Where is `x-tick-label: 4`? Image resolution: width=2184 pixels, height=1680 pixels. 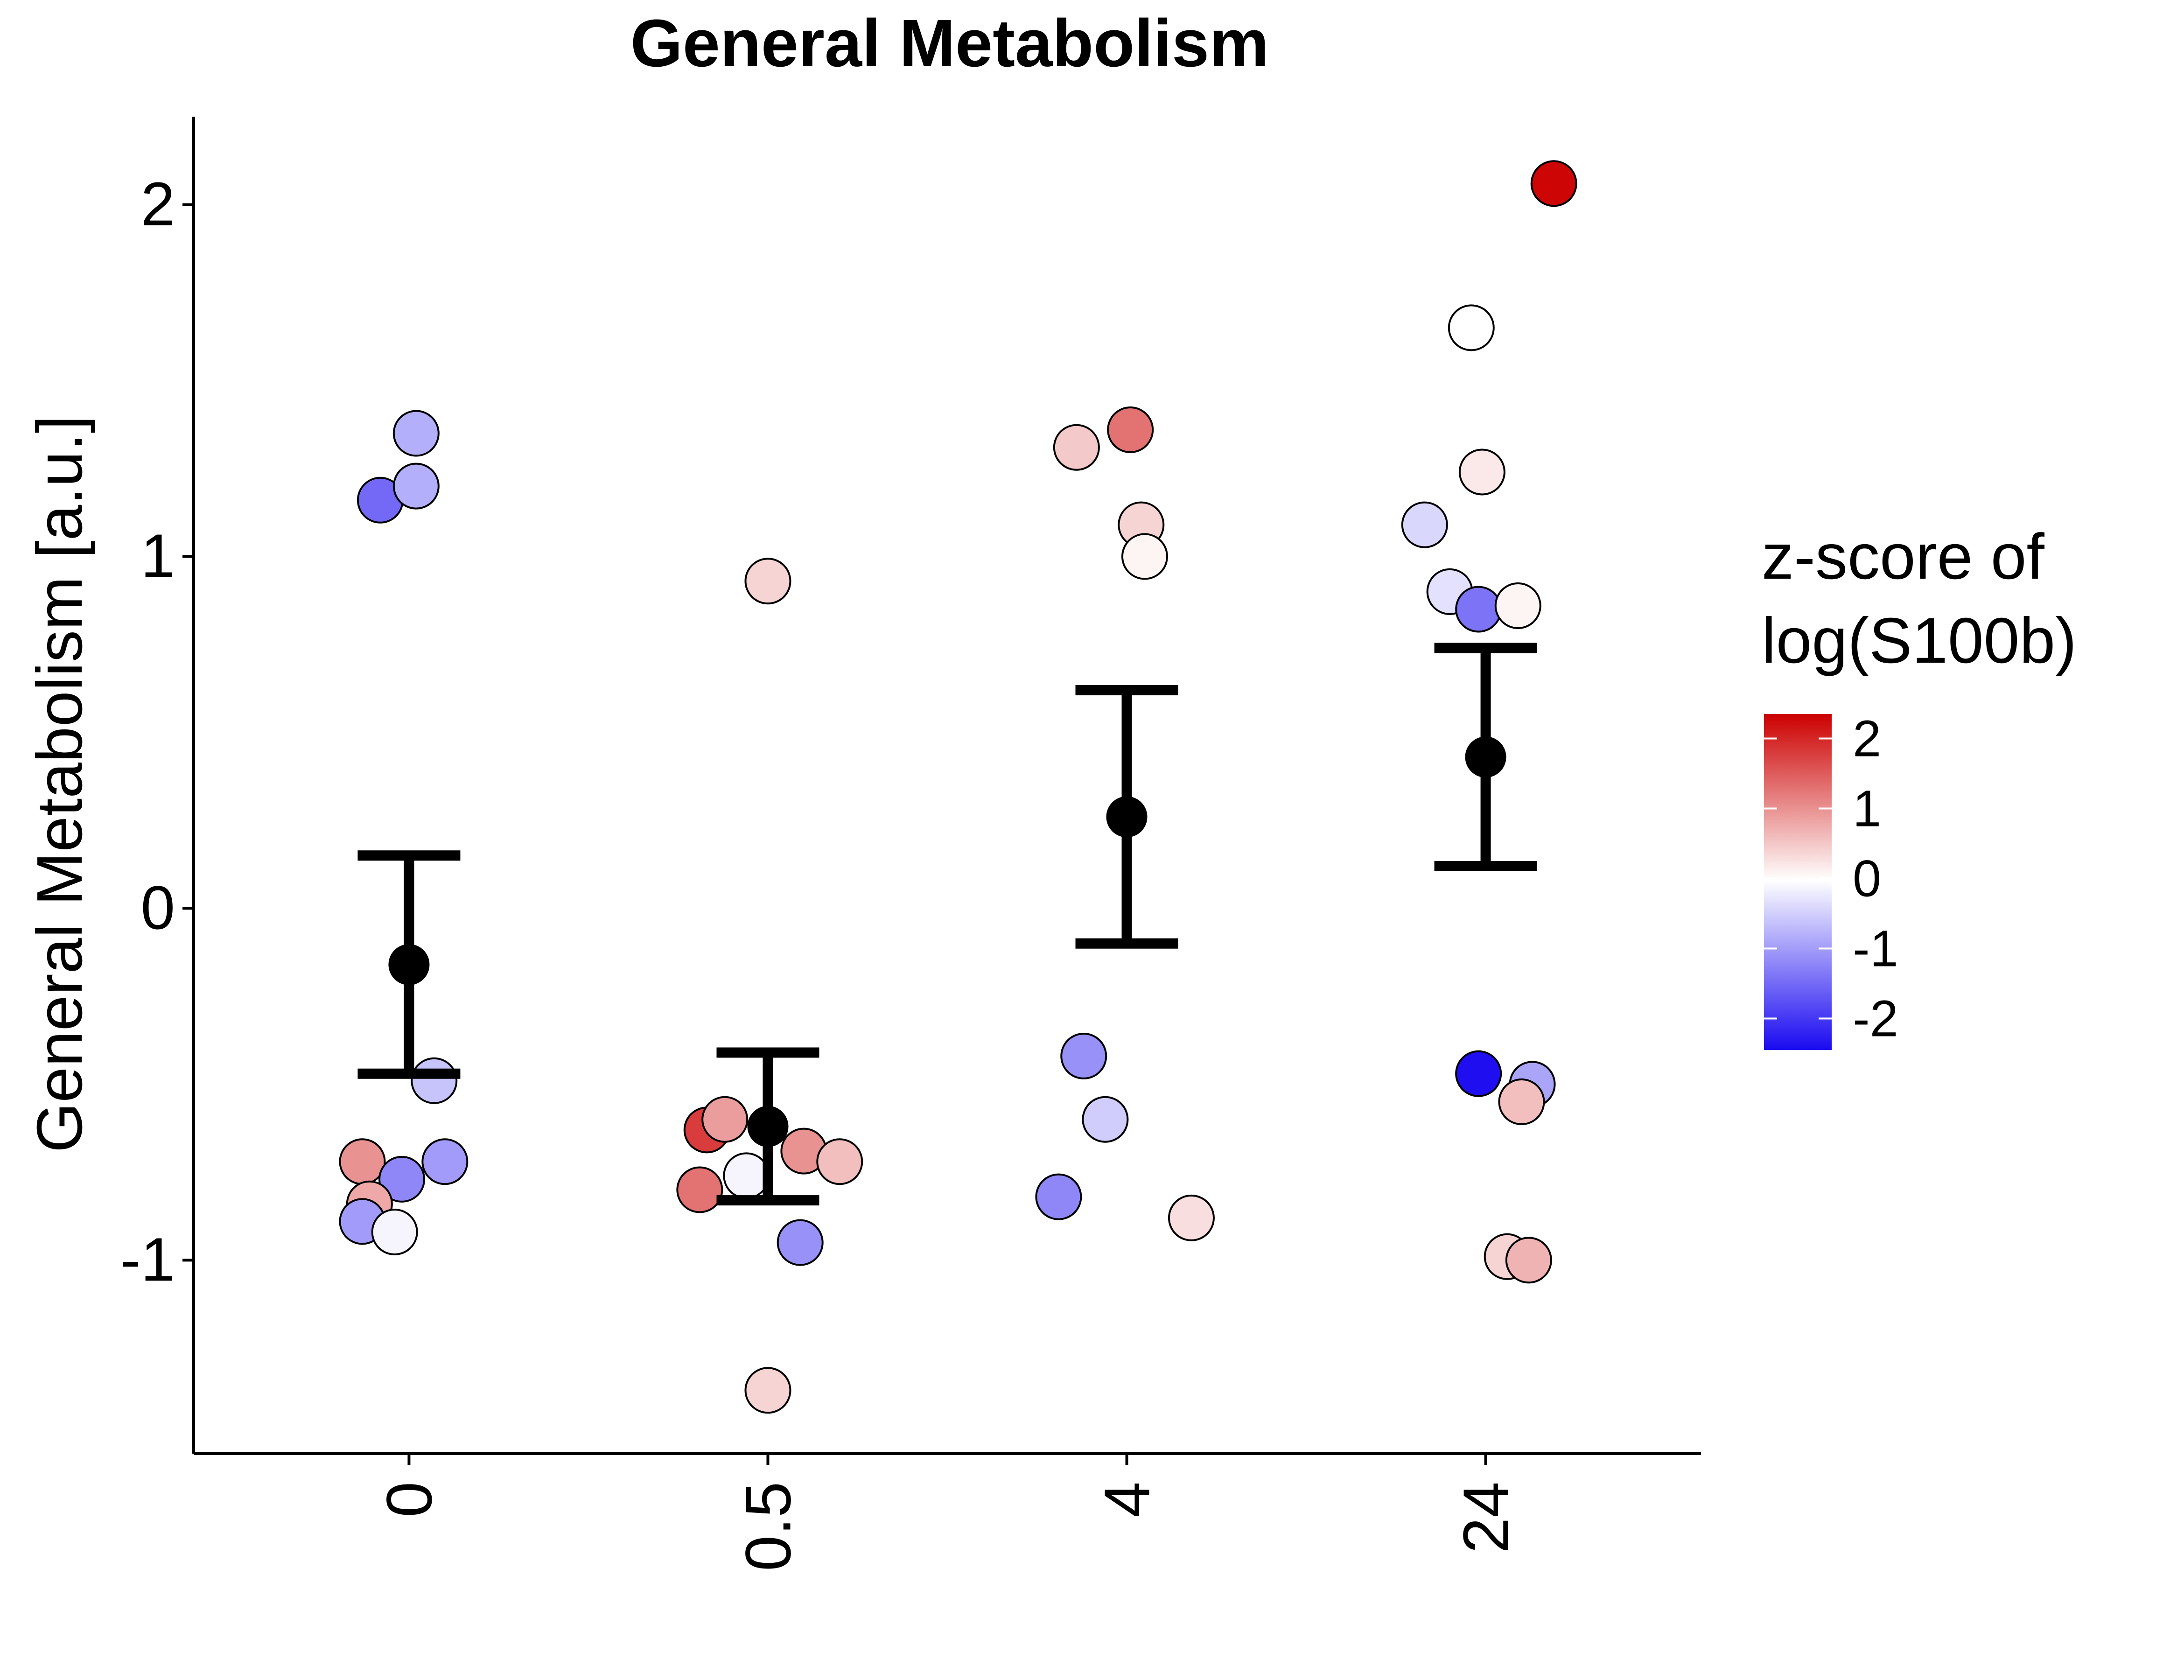
x-tick-label: 4 is located at coordinates (1127, 1500).